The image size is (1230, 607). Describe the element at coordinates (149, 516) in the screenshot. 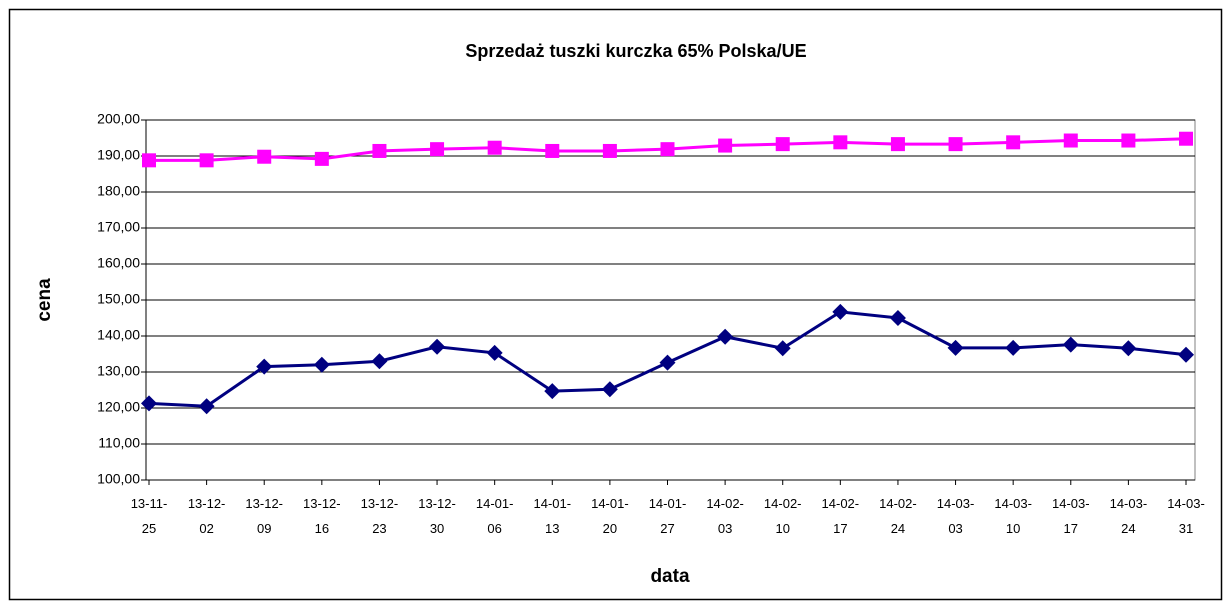

I see `x-tick-label: 13-11-25` at that location.